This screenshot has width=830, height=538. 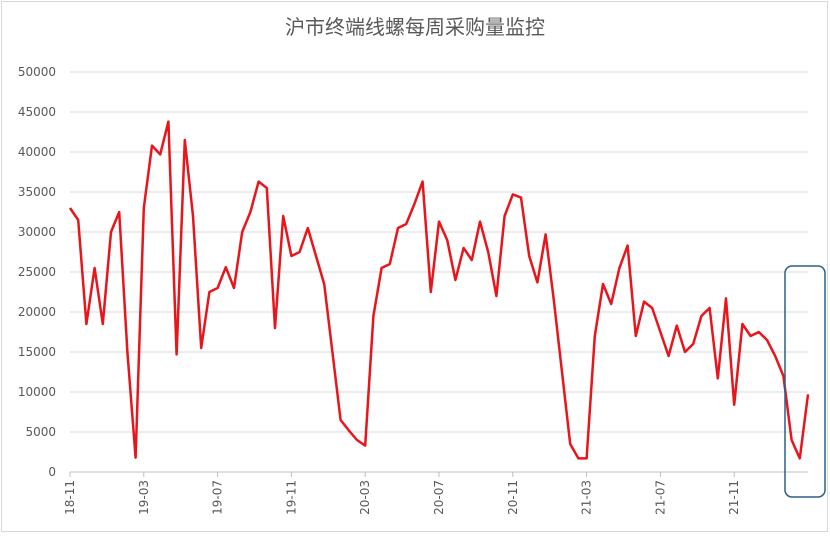 I want to click on y-tick-label: 40000, so click(x=37, y=152).